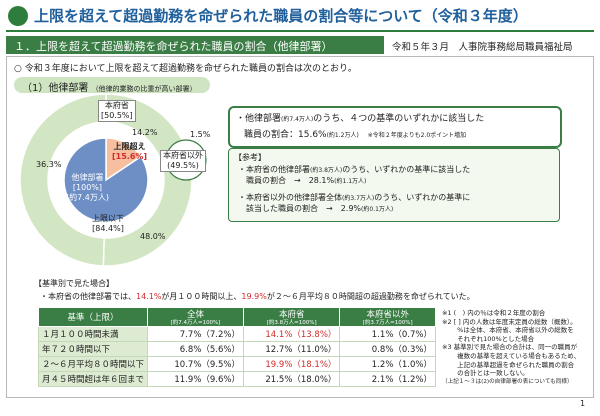  What do you see at coordinates (291, 334) in the screenshot?
I see `cell-honfusho: 14.1%（13.8%）` at bounding box center [291, 334].